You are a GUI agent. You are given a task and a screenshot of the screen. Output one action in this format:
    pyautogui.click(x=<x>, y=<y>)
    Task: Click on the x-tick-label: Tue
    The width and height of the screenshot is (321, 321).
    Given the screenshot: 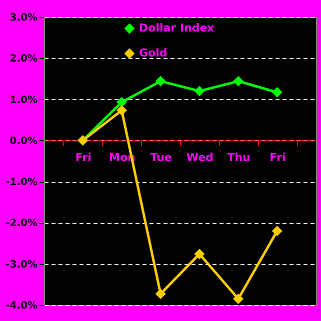 What is the action you would take?
    pyautogui.click(x=161, y=157)
    